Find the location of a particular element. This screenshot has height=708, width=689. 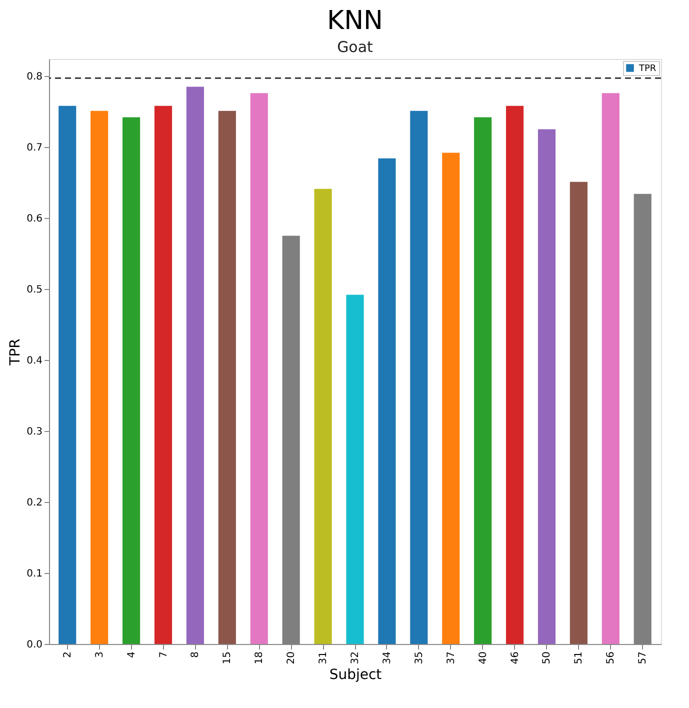

x-tick-label: 31 is located at coordinates (324, 658).